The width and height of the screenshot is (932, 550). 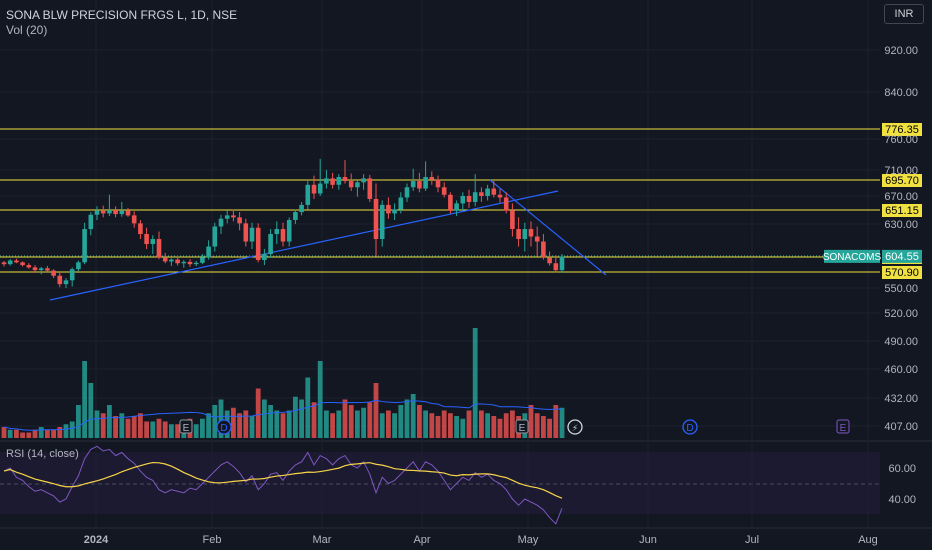 I want to click on price-tick-label: 670.00, so click(x=901, y=197).